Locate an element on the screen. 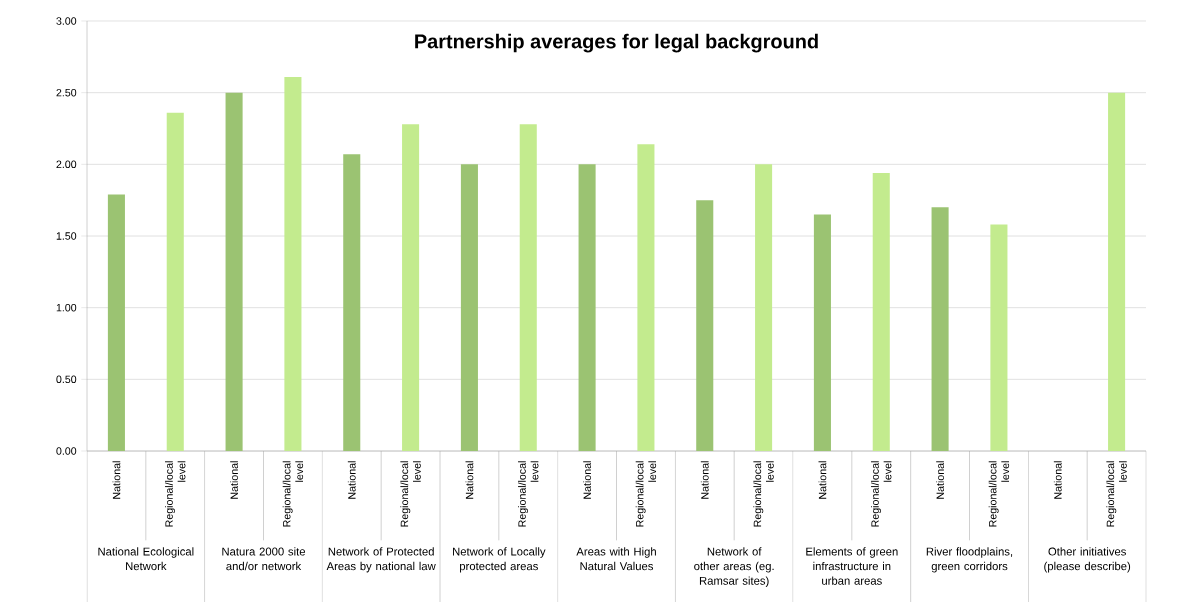  x-tick-label: Other initiatives (please describe) is located at coordinates (1087, 560).